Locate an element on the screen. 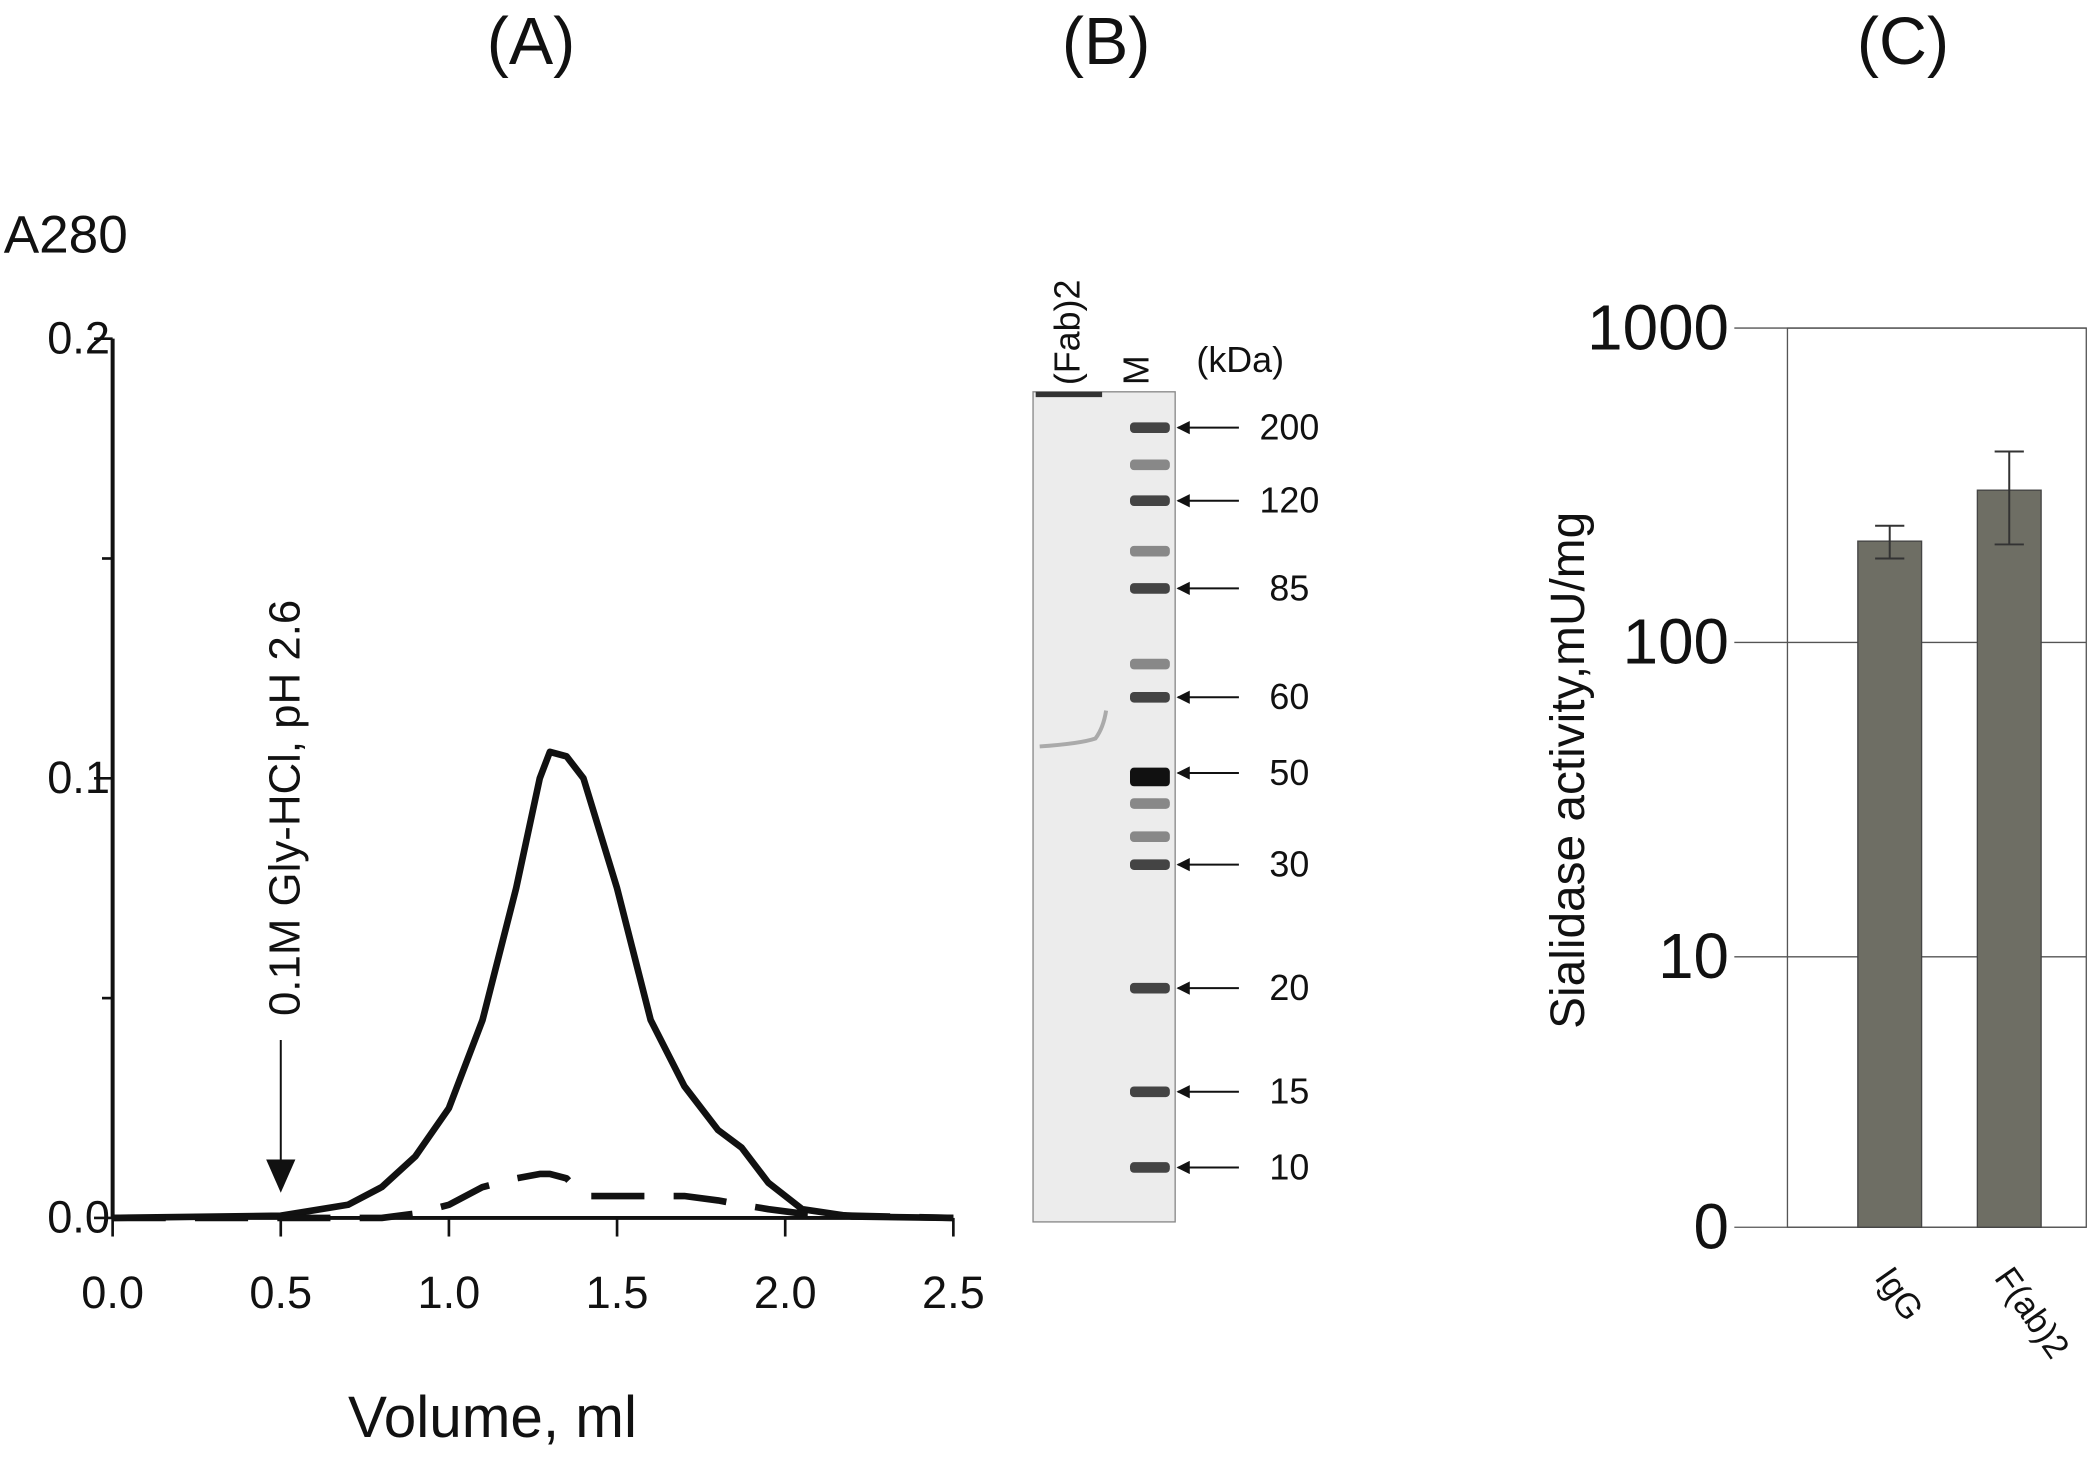 The image size is (2090, 1457). marker-label: 30 is located at coordinates (1289, 865).